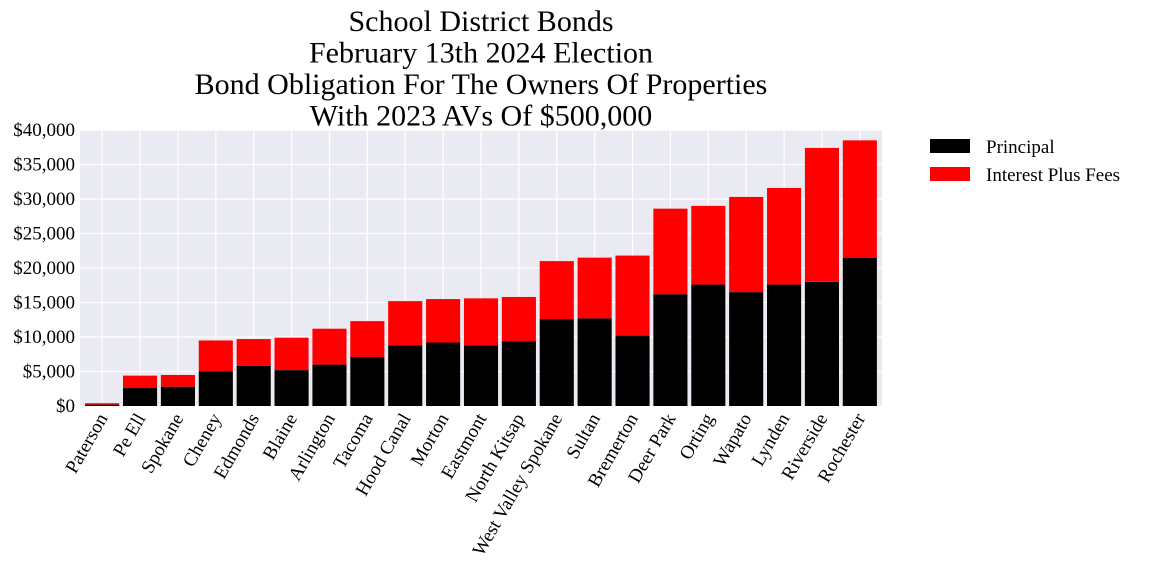 This screenshot has width=1152, height=576. I want to click on y-tick-label: $15,000, so click(44, 303).